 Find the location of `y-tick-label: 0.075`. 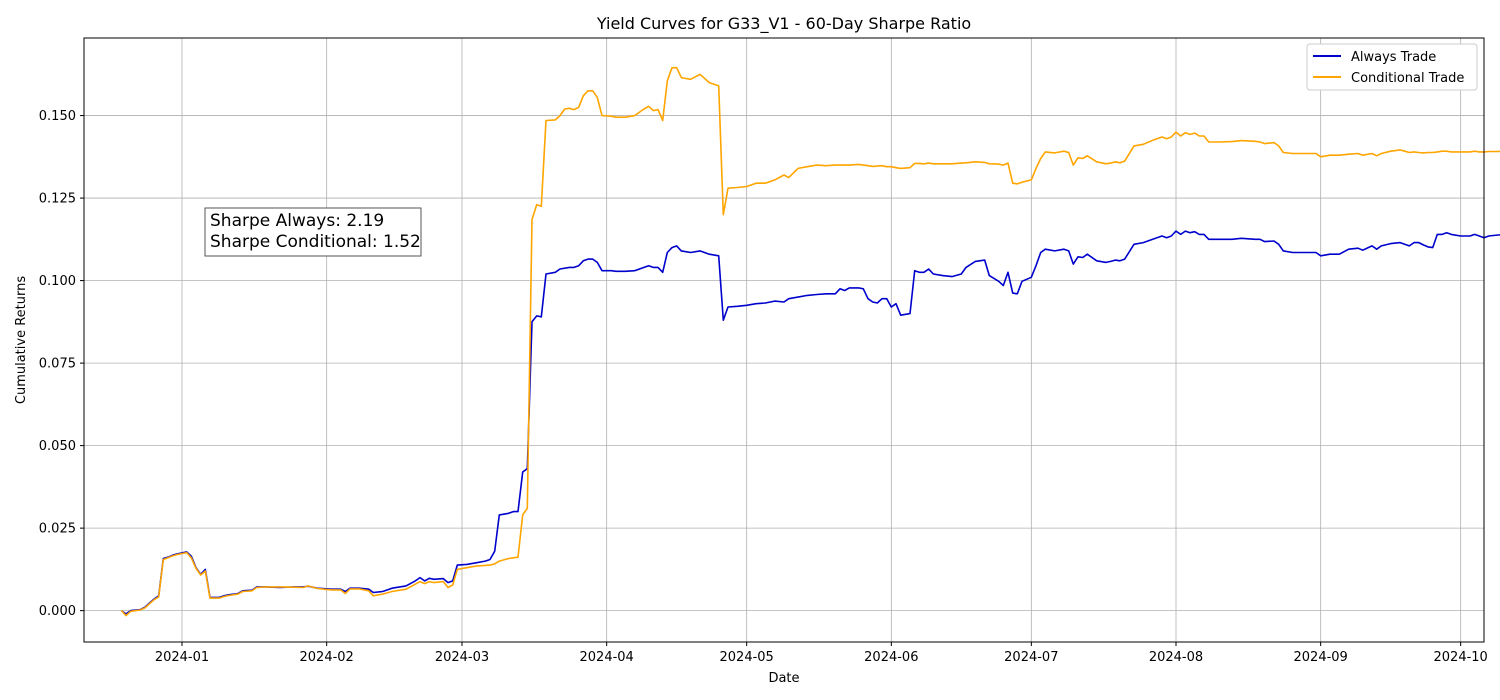

y-tick-label: 0.075 is located at coordinates (57, 364).